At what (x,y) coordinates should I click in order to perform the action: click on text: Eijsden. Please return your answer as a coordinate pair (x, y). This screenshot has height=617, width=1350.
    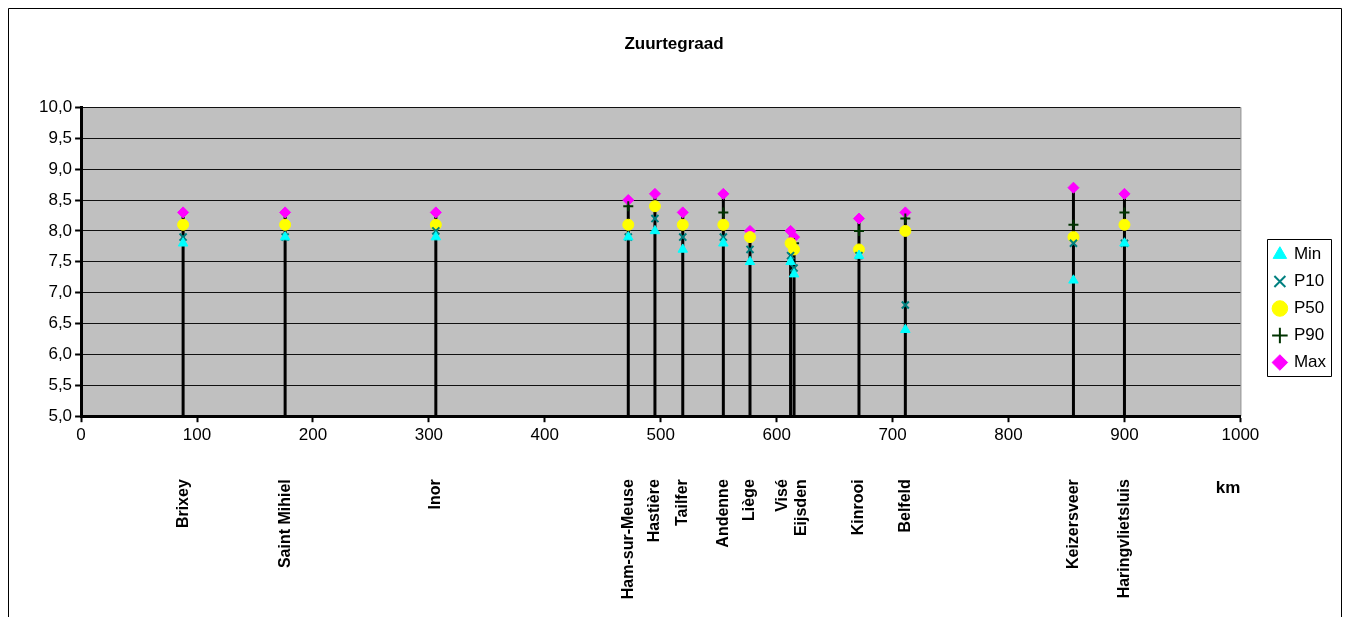
    Looking at the image, I should click on (801, 508).